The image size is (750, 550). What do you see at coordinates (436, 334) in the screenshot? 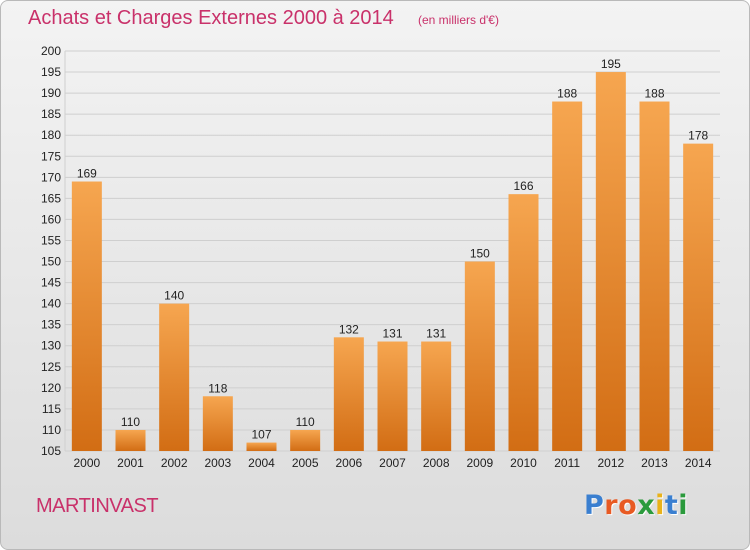
I see `data-label-2008: 131` at bounding box center [436, 334].